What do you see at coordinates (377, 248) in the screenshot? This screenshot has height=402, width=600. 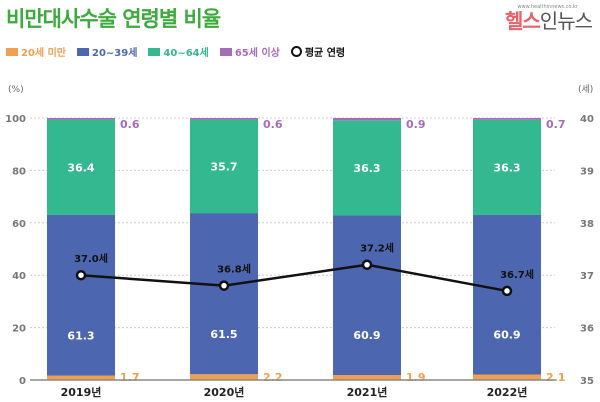 I see `avg-age-label: 37.2세` at bounding box center [377, 248].